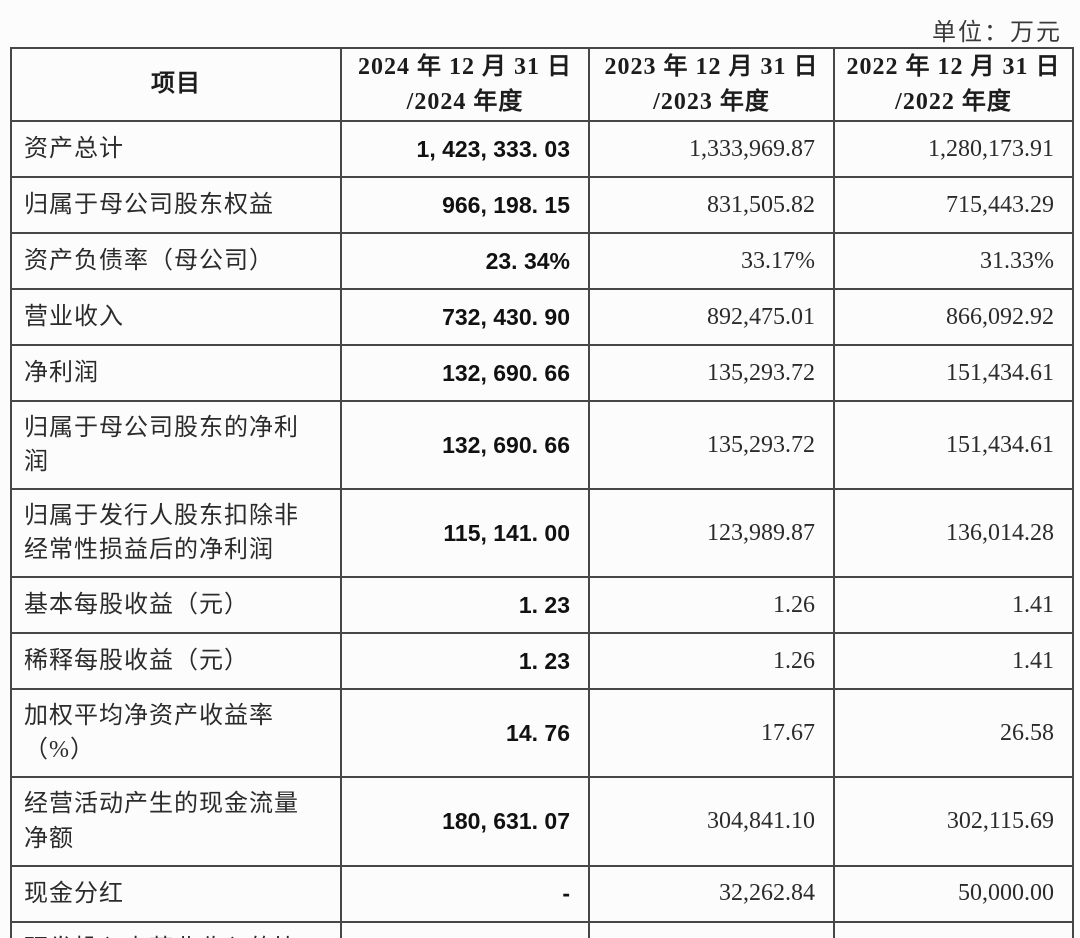 The image size is (1080, 938). Describe the element at coordinates (176, 445) in the screenshot. I see `row-label: 归属于母公司股东的净利 润` at that location.